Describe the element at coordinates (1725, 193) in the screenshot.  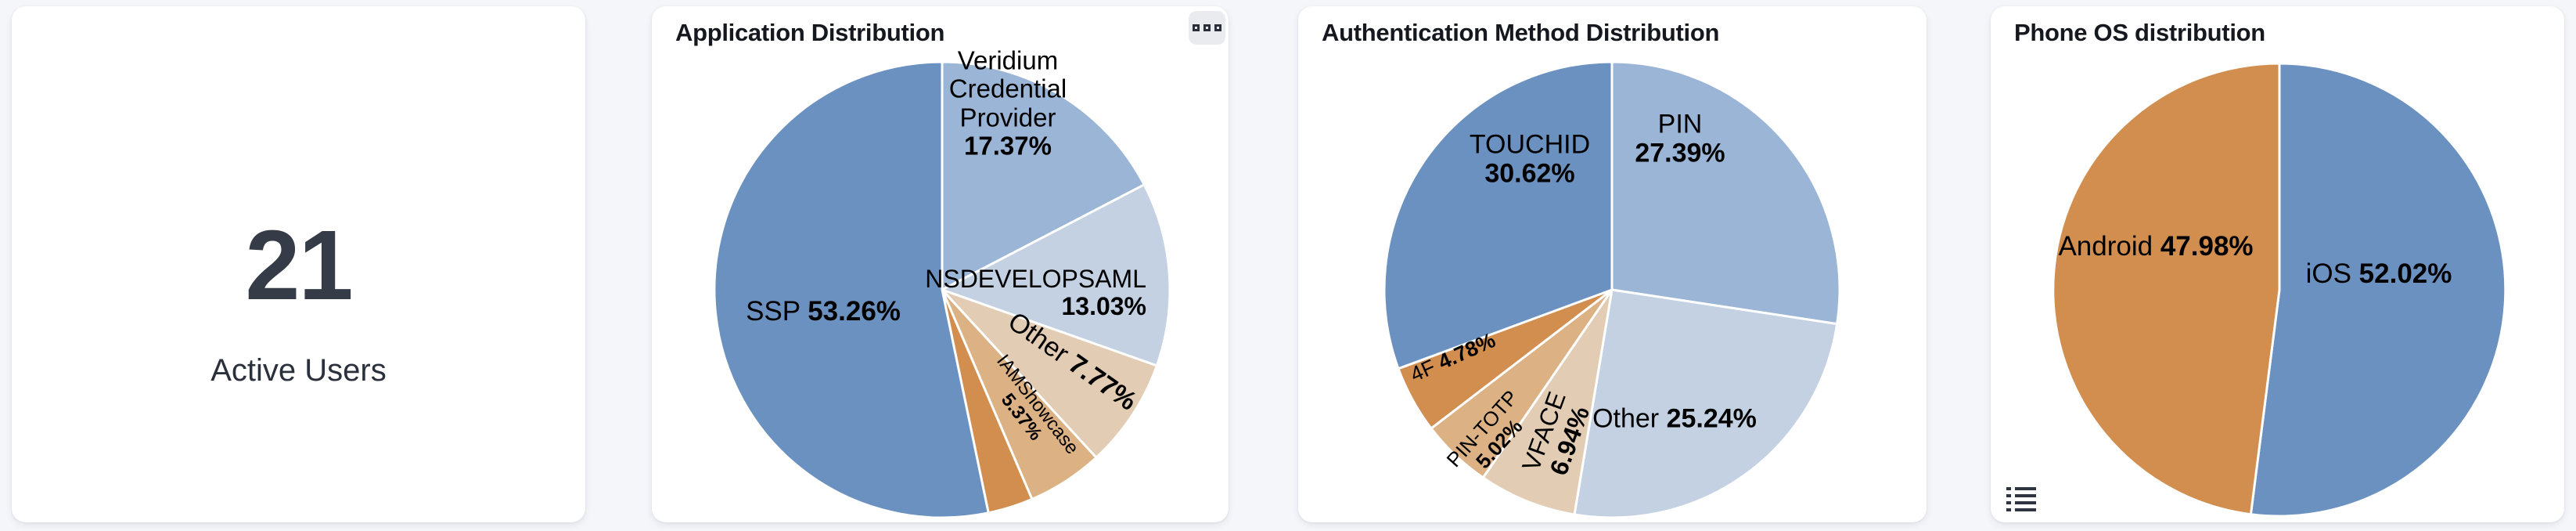
I see `pie-slice-pin` at that location.